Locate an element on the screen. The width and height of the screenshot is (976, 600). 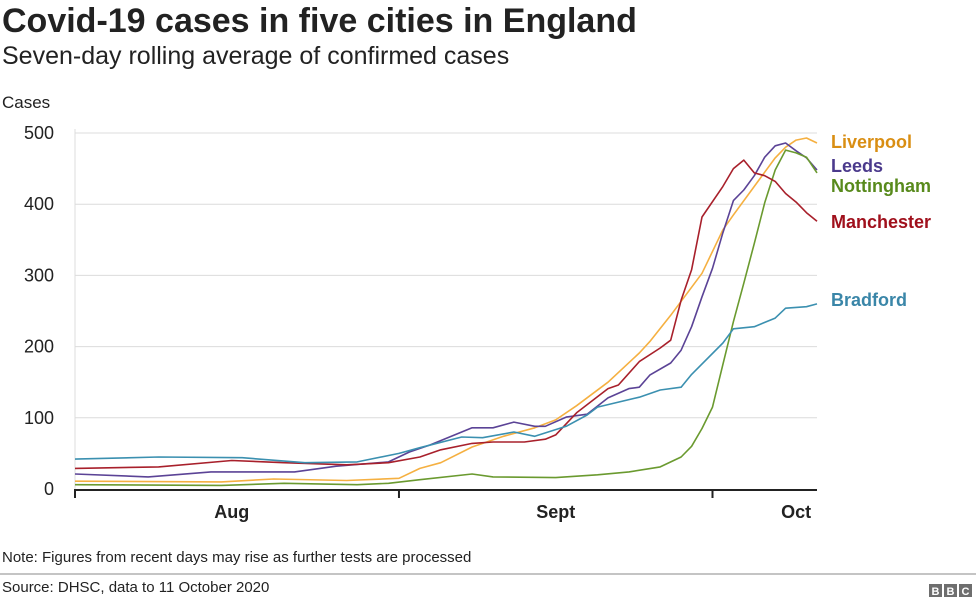
series-label-bradford: Bradford is located at coordinates (869, 300).